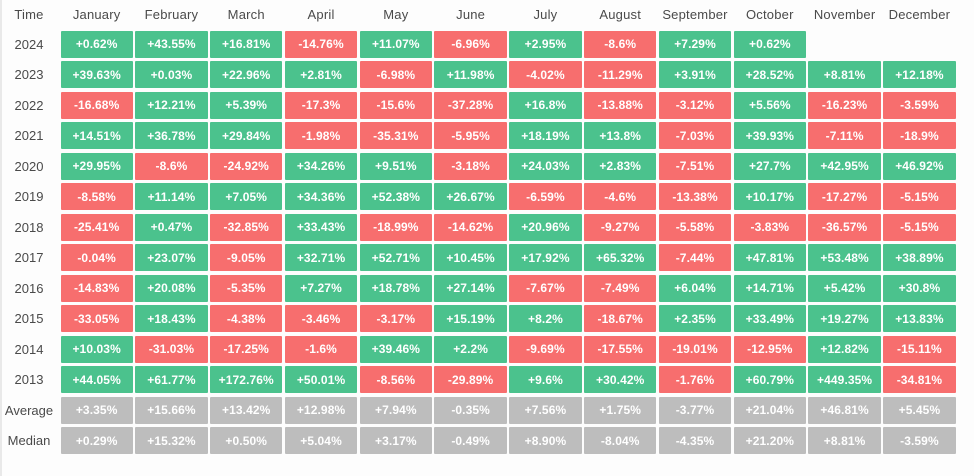  I want to click on month-column-header-october: October, so click(769, 14).